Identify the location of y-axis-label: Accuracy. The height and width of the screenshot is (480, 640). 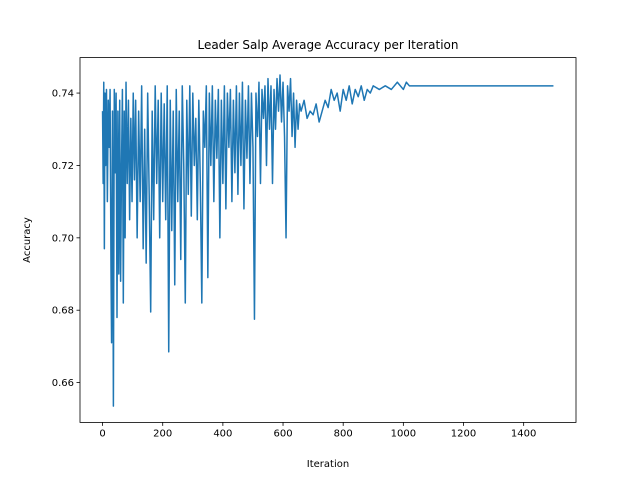
(27, 240).